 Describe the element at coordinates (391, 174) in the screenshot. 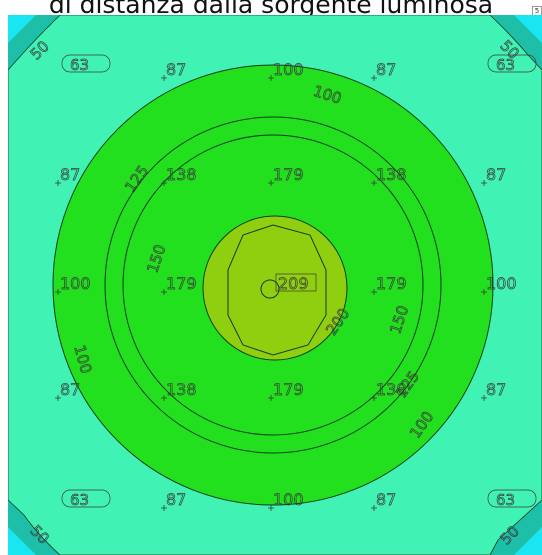

I see `grid-value-r2c4: 138` at that location.